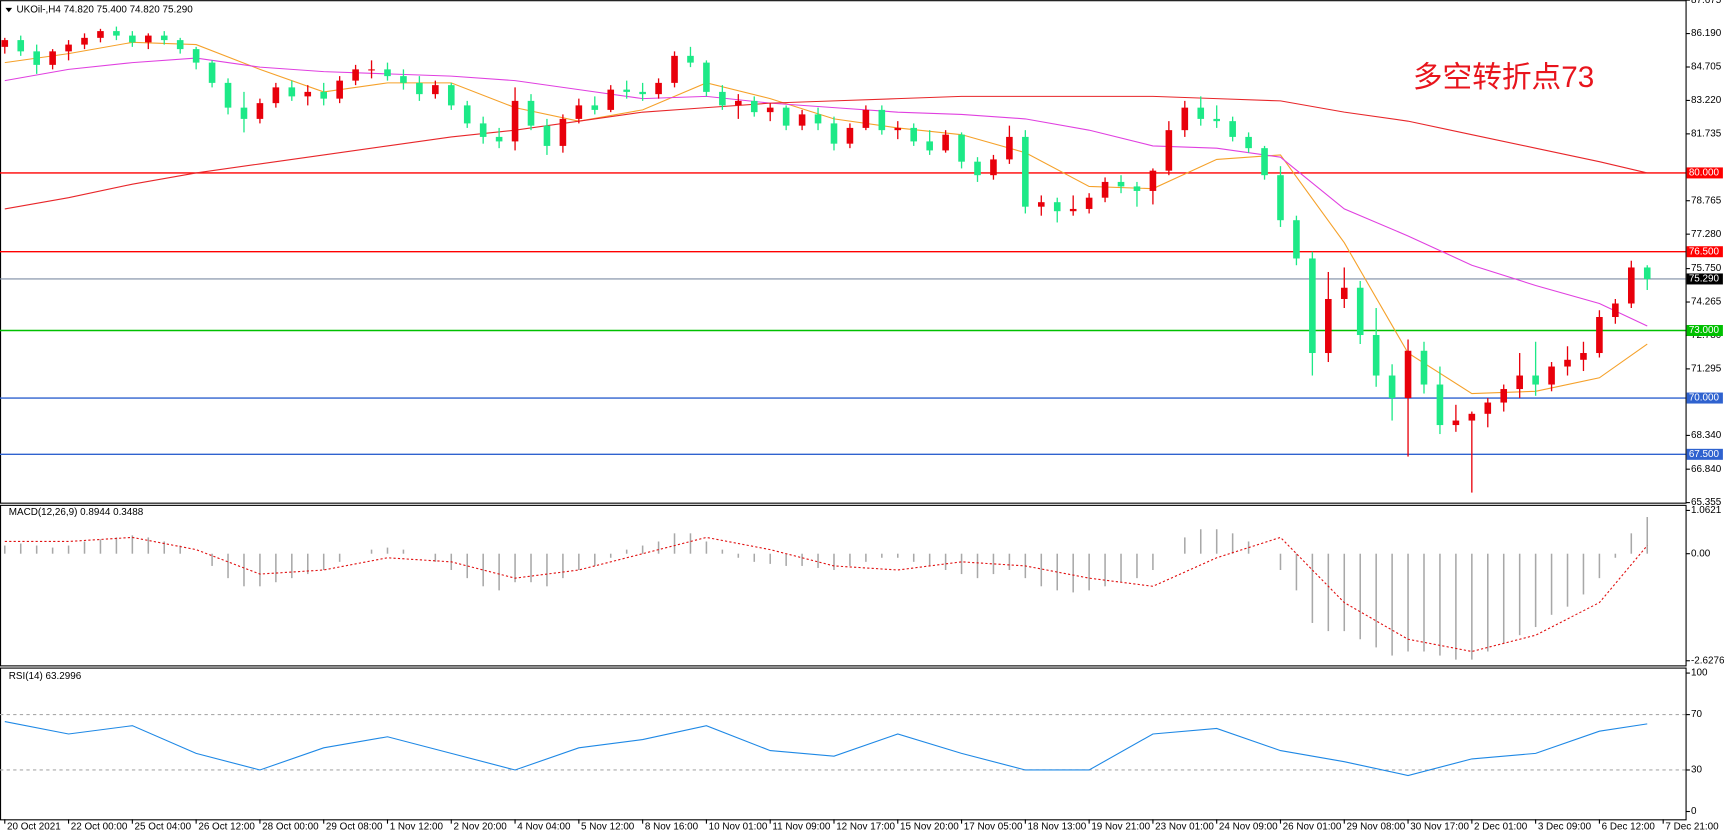 The height and width of the screenshot is (837, 1724). Describe the element at coordinates (1692, 827) in the screenshot. I see `x-tick-label: 7 Dec 21:00` at that location.